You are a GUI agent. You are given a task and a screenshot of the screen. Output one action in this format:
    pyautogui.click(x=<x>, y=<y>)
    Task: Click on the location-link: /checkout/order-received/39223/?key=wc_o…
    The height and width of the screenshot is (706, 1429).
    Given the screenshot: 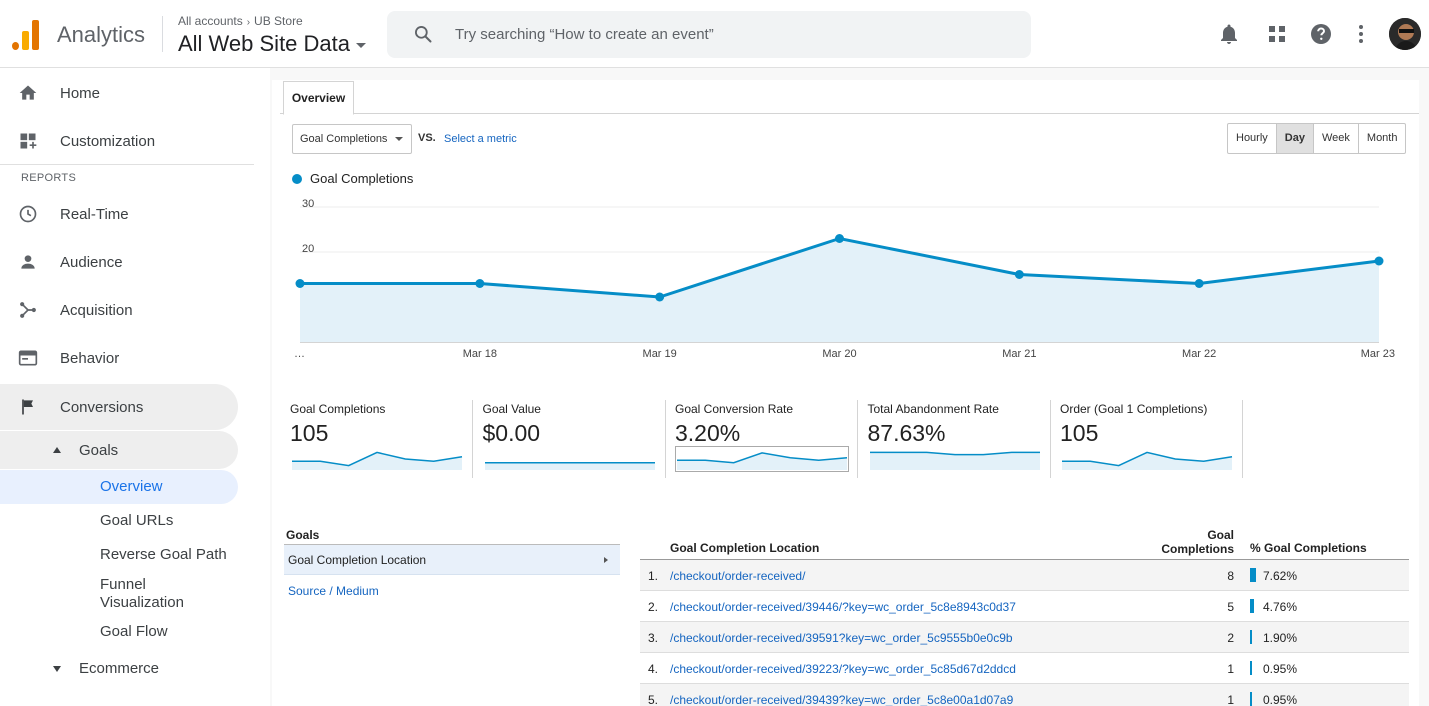 What is the action you would take?
    pyautogui.click(x=843, y=669)
    